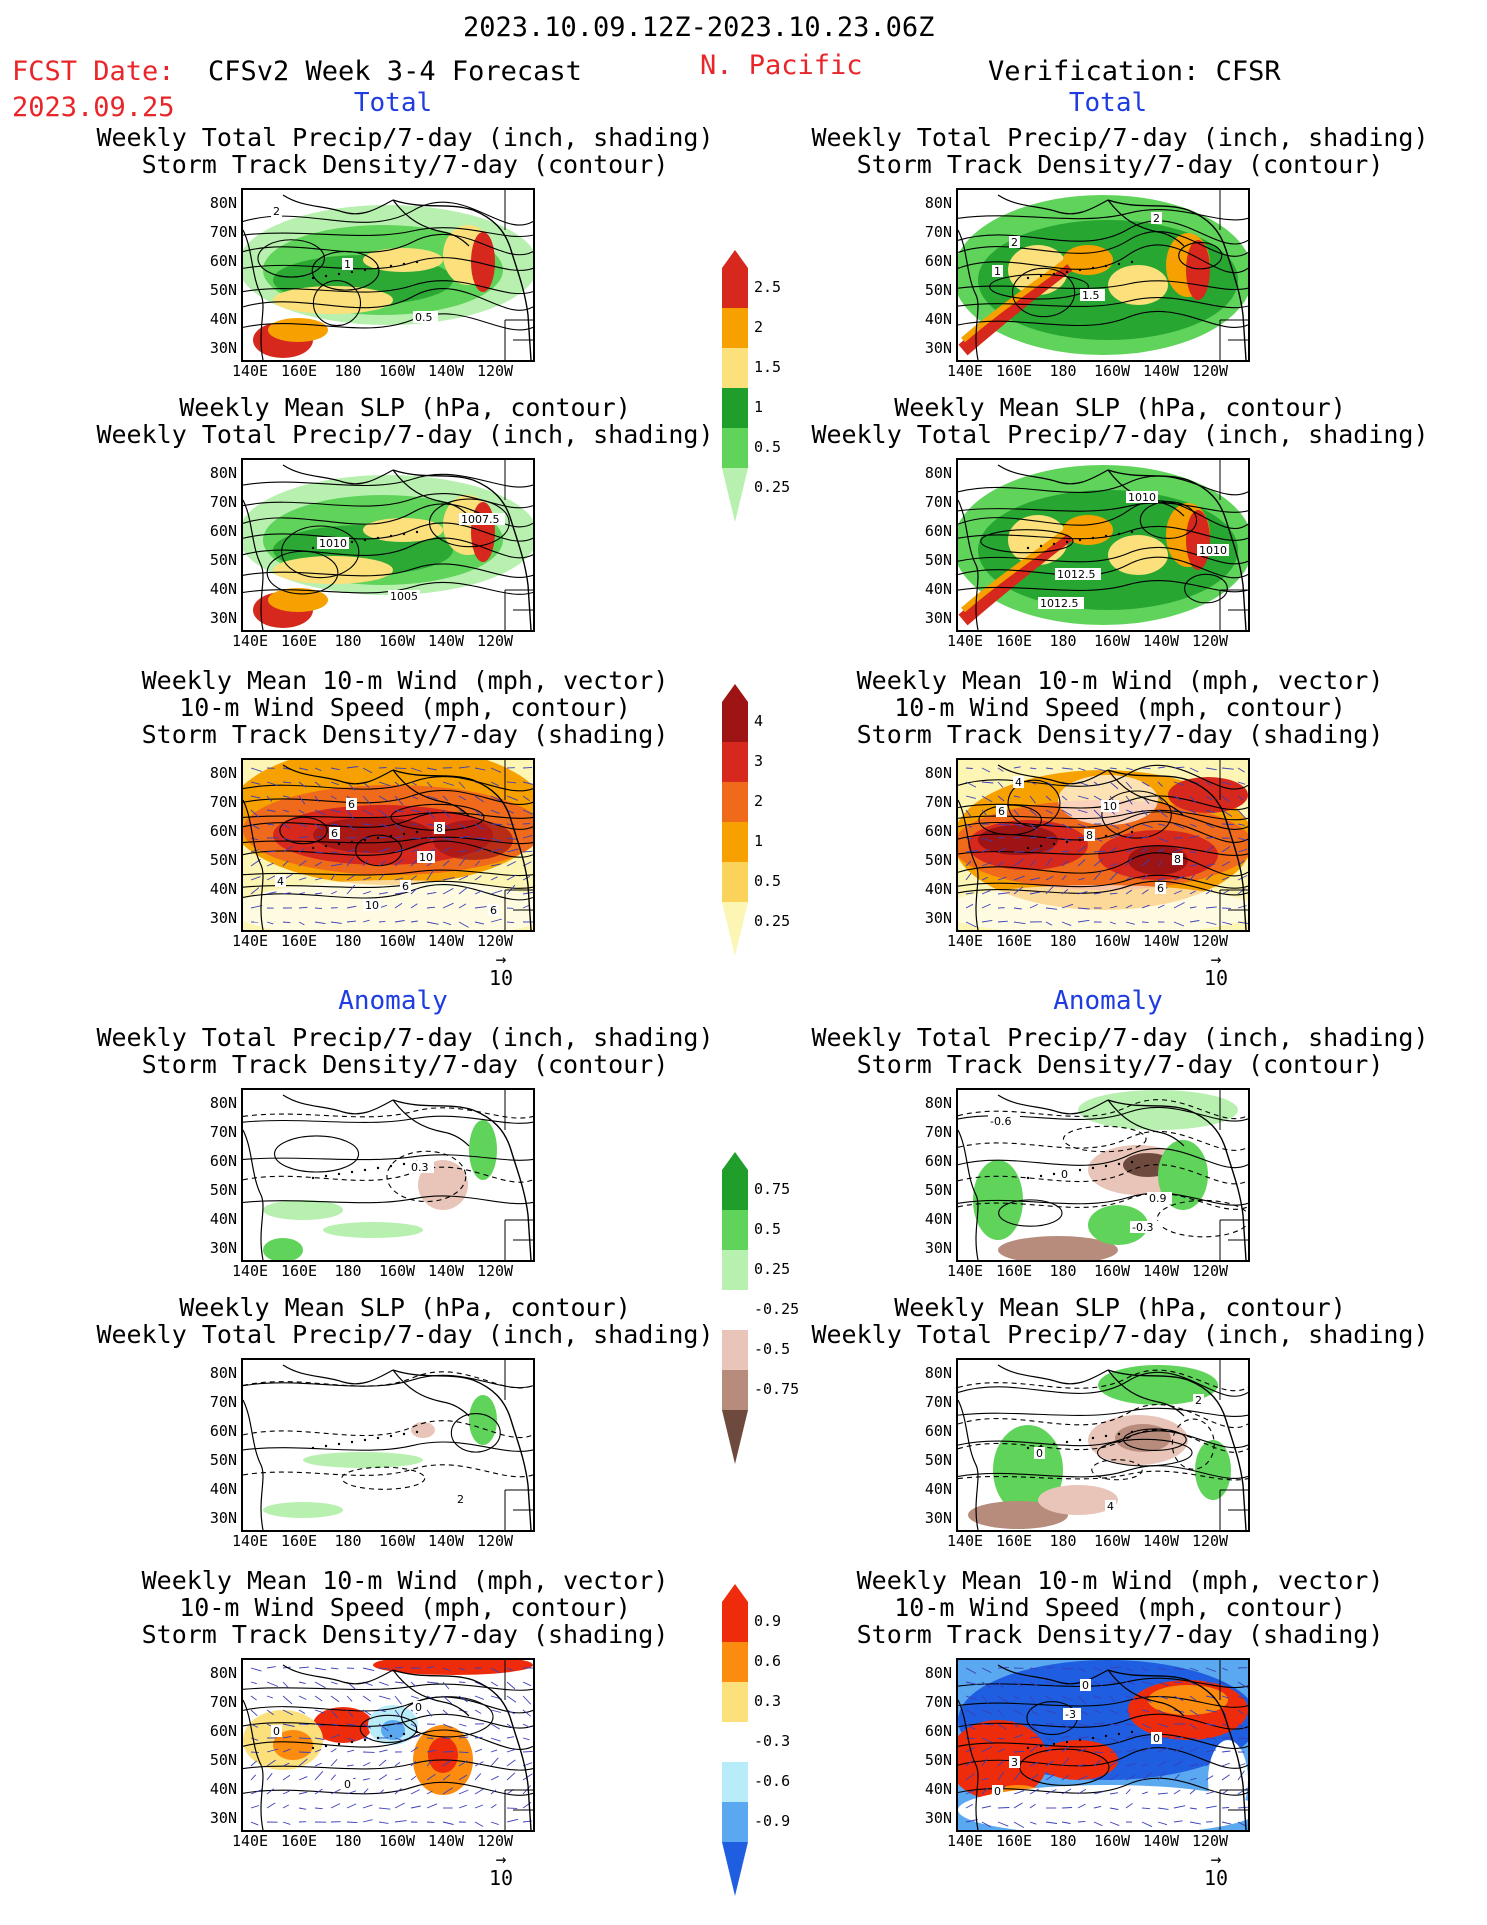 The height and width of the screenshot is (1925, 1487). Describe the element at coordinates (93, 107) in the screenshot. I see `fcst-date-value: 2023.09.25` at that location.